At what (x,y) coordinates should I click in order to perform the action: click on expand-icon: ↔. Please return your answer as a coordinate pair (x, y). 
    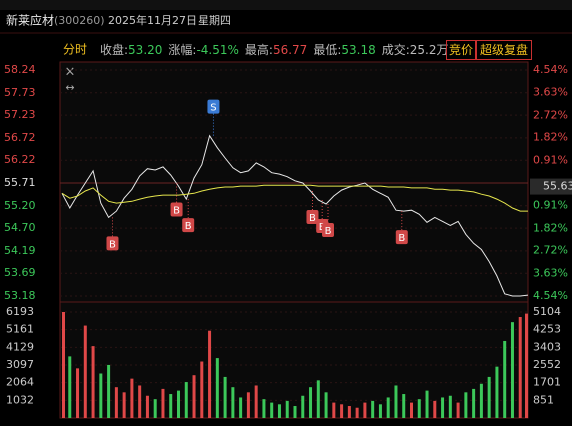
    Looking at the image, I should click on (69, 87).